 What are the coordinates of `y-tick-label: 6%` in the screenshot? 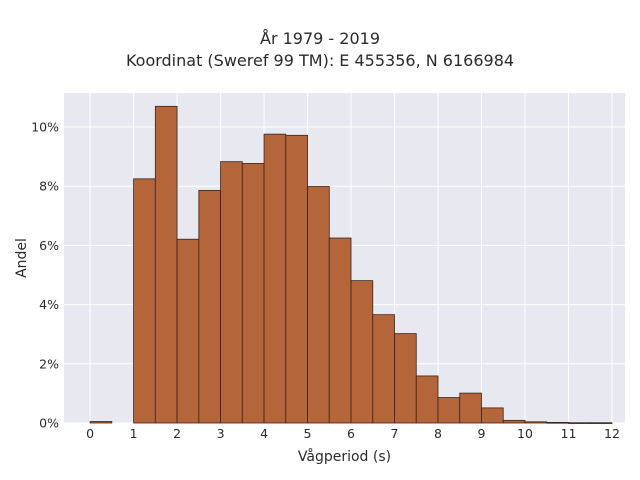 It's located at (49, 245).